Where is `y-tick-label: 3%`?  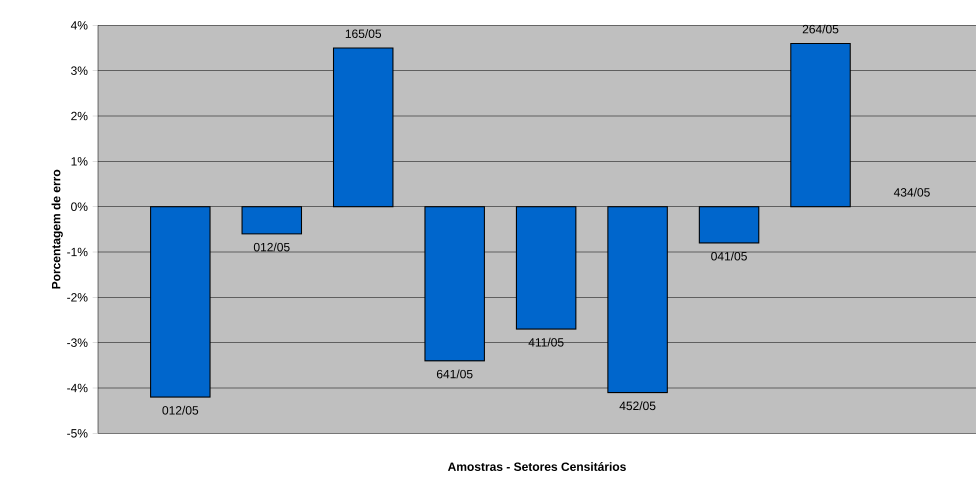
y-tick-label: 3% is located at coordinates (79, 70).